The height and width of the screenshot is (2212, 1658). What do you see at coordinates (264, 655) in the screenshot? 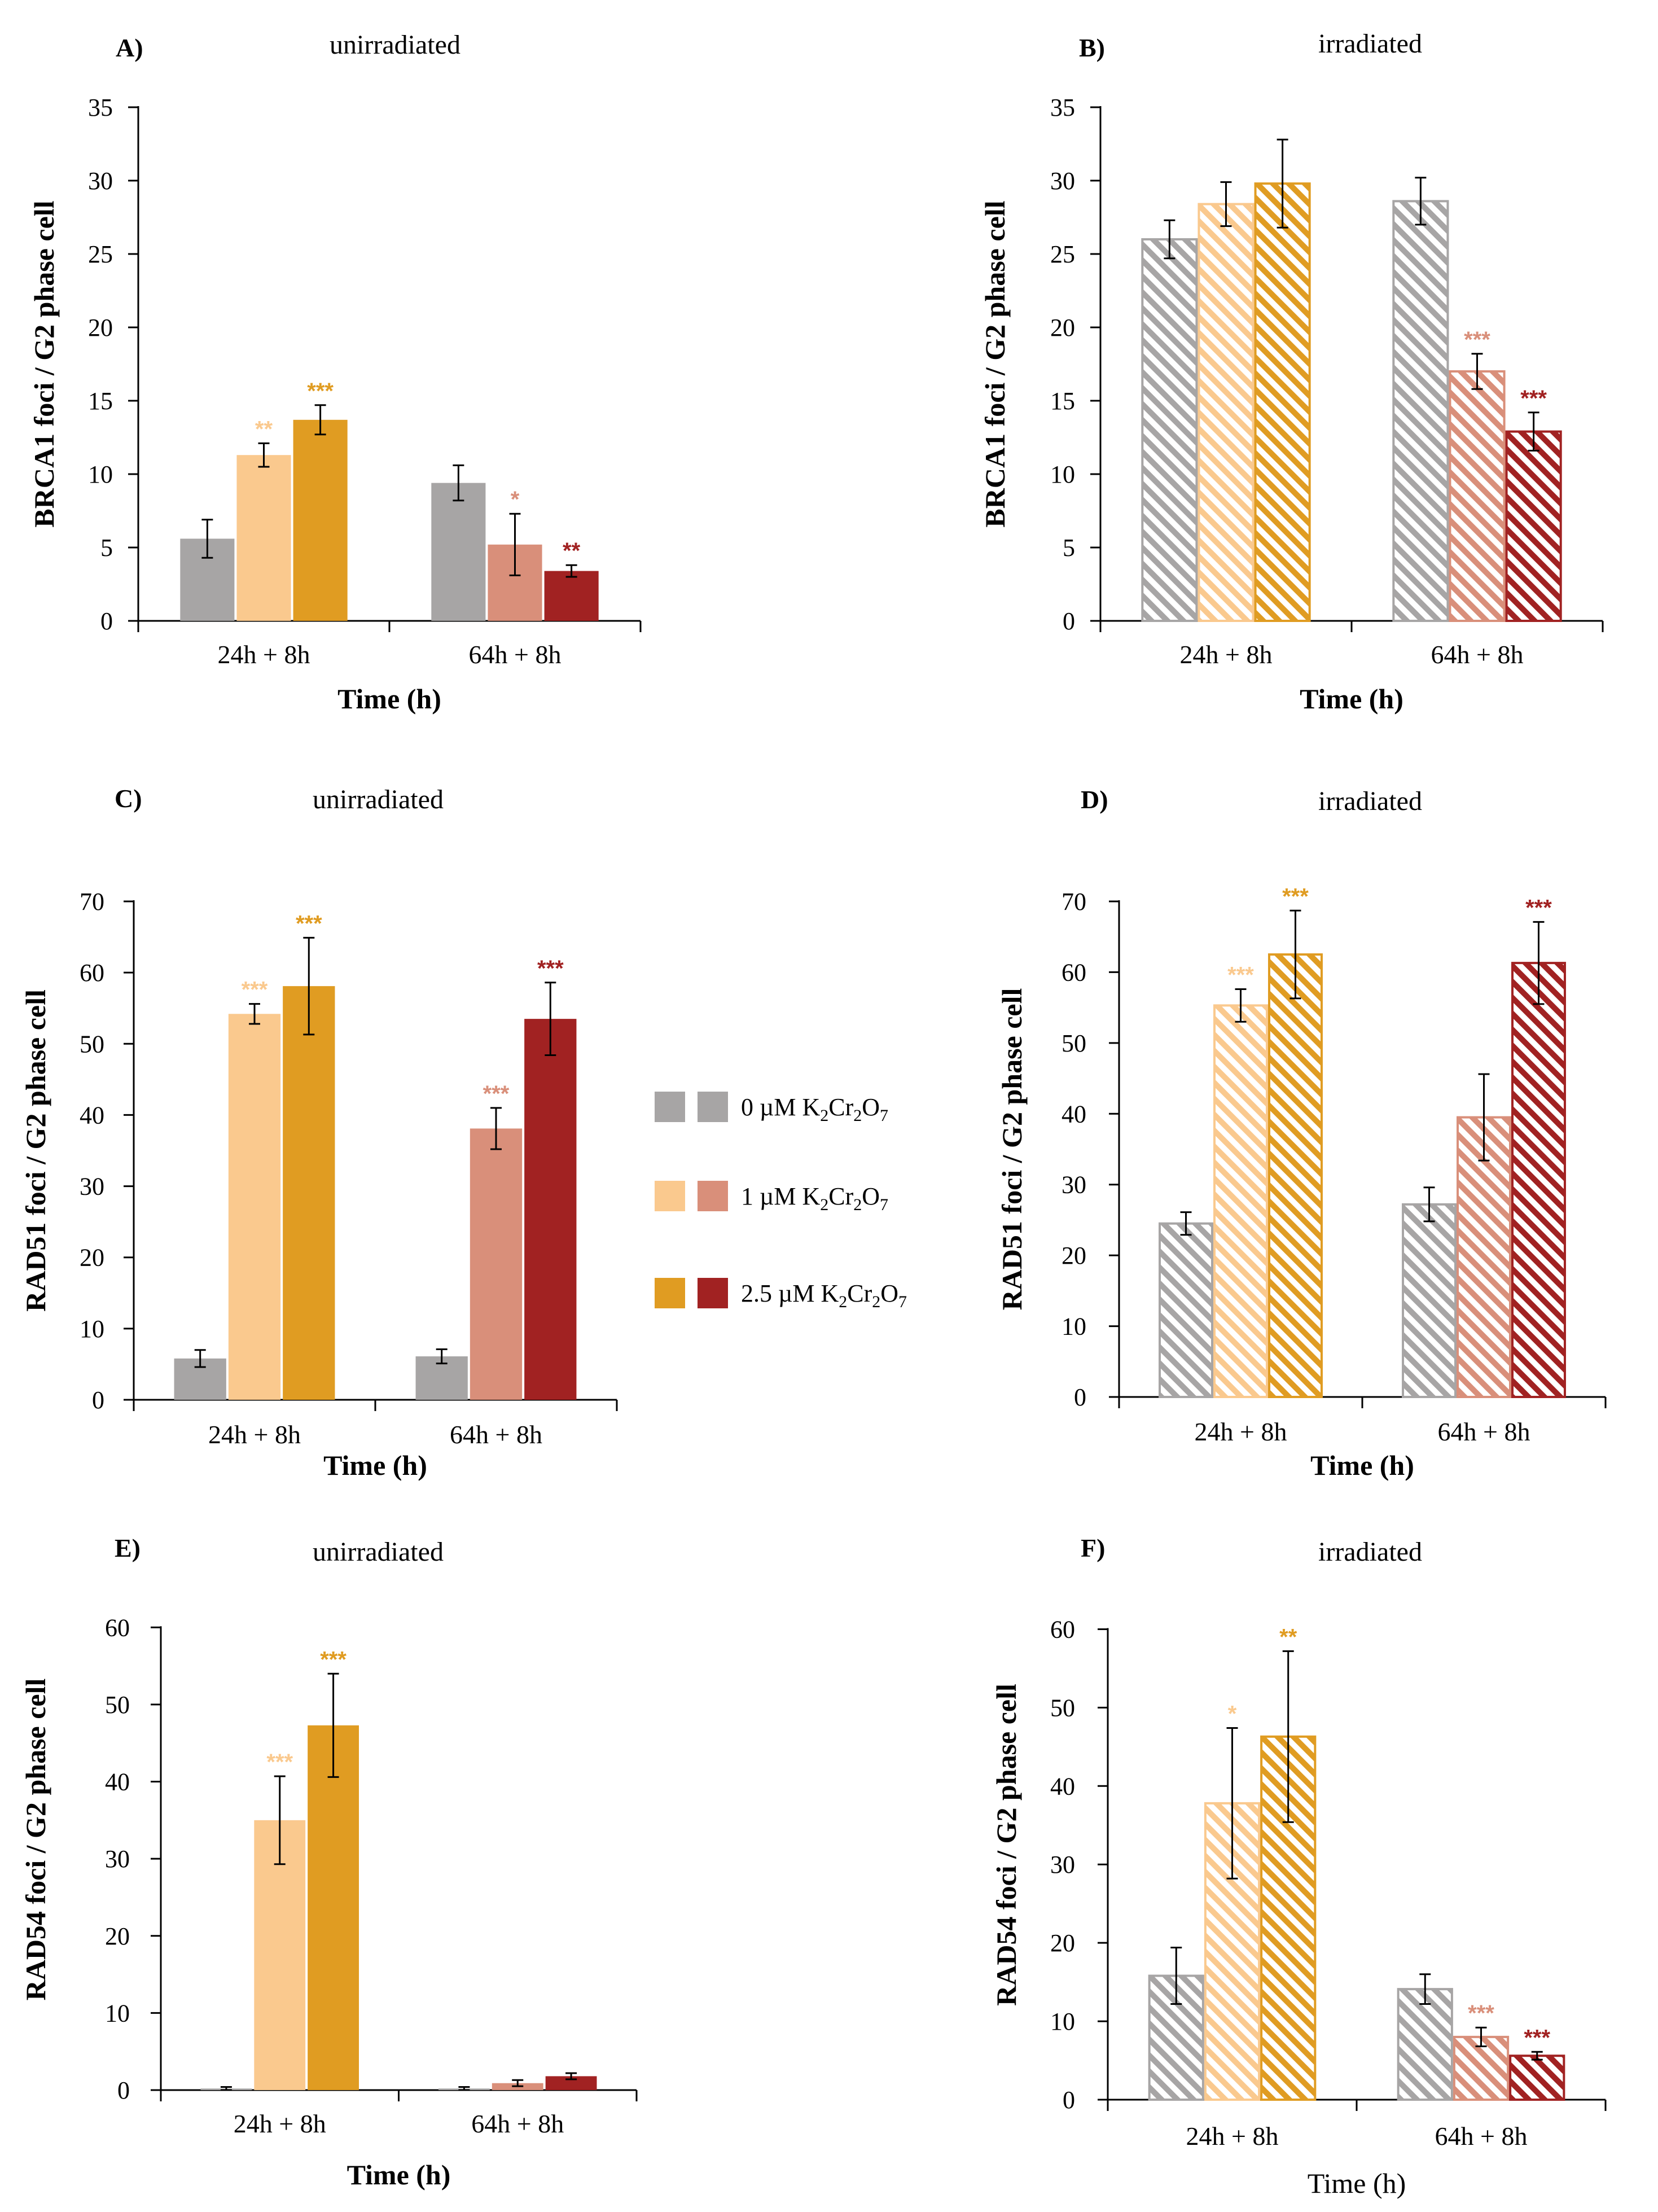
I see `x-category-label: 24h + 8h` at bounding box center [264, 655].